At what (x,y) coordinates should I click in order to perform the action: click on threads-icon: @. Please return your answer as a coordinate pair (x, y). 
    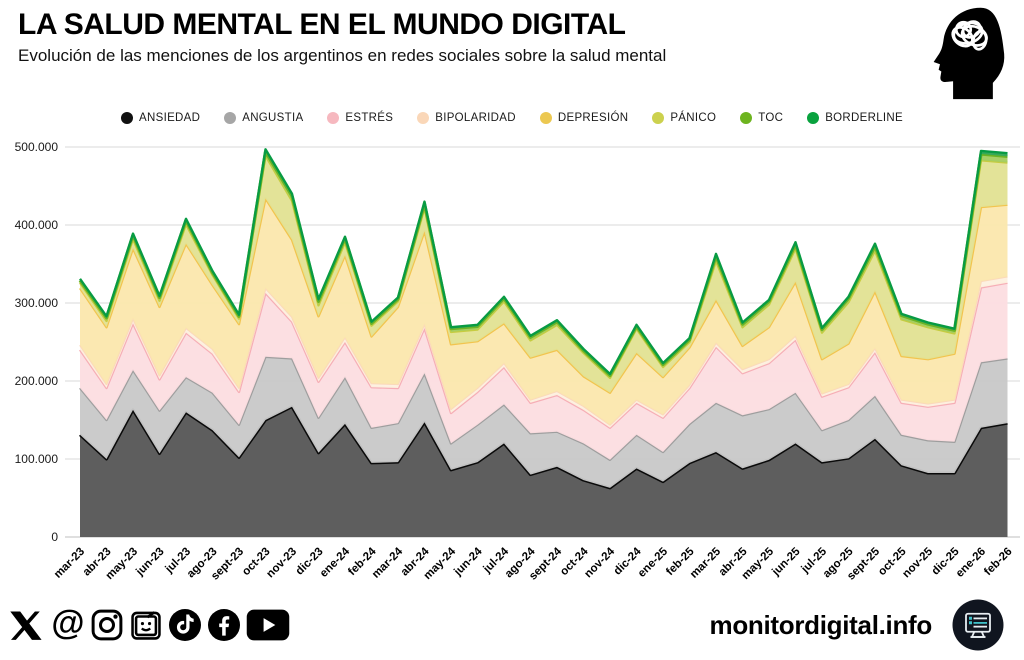
    Looking at the image, I should click on (67, 625).